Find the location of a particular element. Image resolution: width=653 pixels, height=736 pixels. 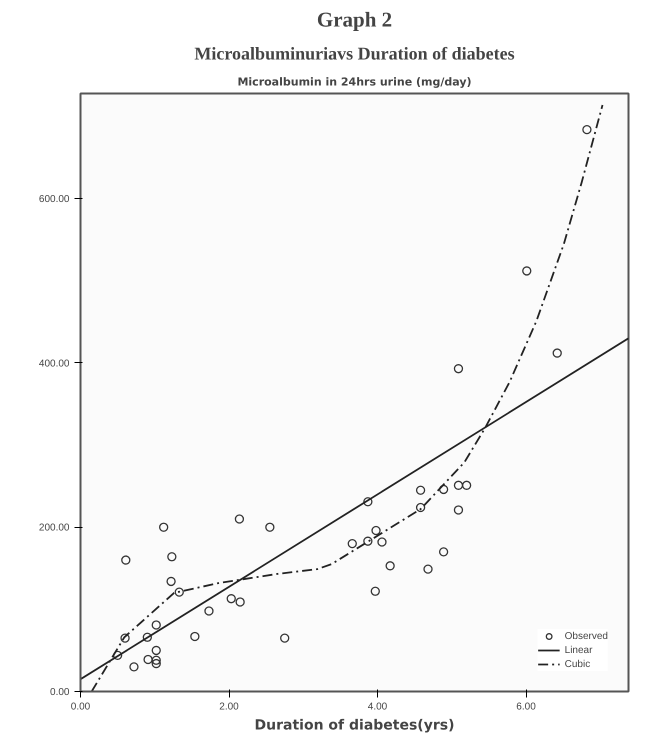

text: Microalbumin in 24hrs urine (mg/day) is located at coordinates (354, 82).